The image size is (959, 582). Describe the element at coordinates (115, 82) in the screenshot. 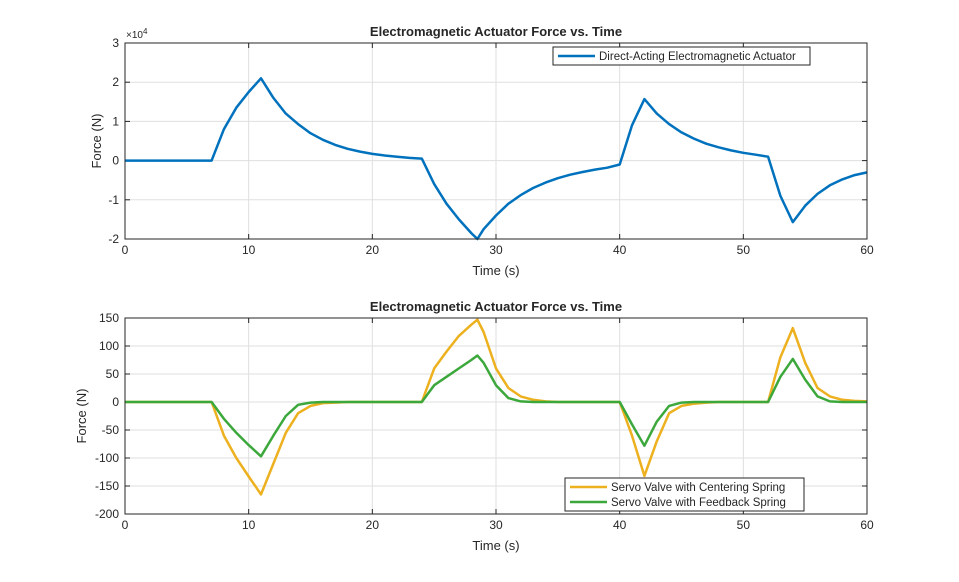

I see `y-tick-label: 2` at that location.